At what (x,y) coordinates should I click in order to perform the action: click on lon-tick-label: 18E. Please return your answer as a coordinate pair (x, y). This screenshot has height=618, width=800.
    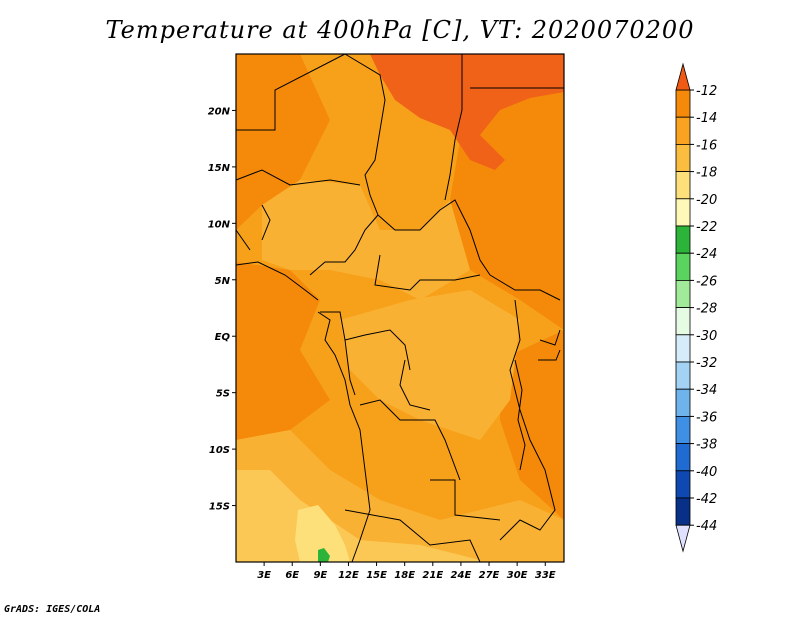
    Looking at the image, I should click on (404, 575).